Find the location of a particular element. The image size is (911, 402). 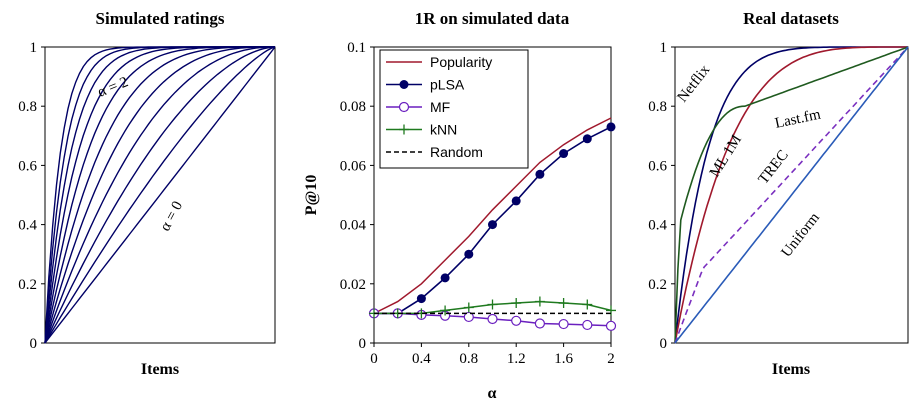

panel2-series is located at coordinates (492, 224).